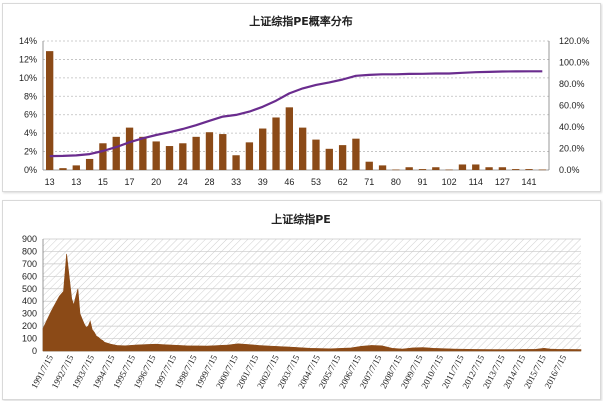  I want to click on y-left-tick-label: 12%, so click(28, 59).